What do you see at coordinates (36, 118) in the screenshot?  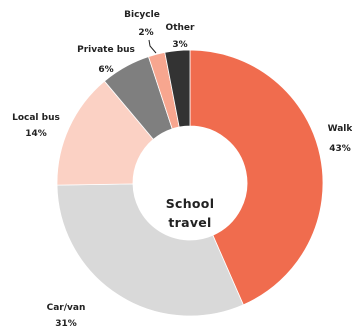 I see `slice-label-local-bus: Local bus` at bounding box center [36, 118].